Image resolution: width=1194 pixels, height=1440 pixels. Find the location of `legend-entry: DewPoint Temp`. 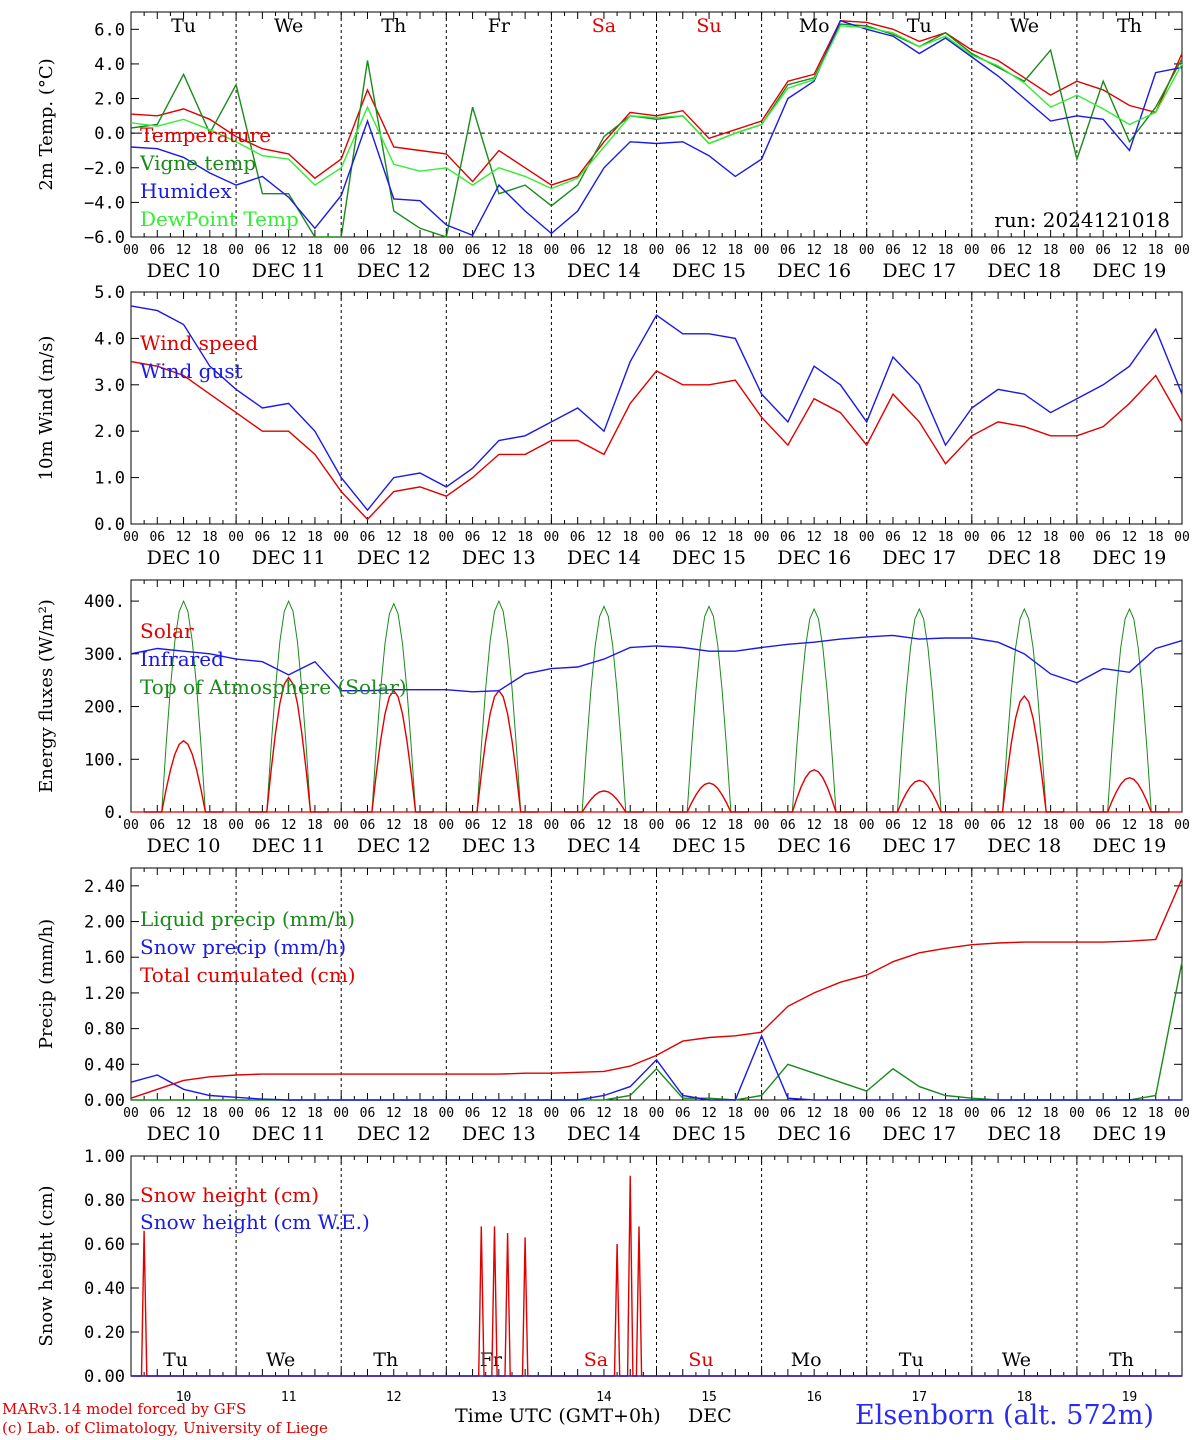

legend-entry: DewPoint Temp is located at coordinates (219, 219).